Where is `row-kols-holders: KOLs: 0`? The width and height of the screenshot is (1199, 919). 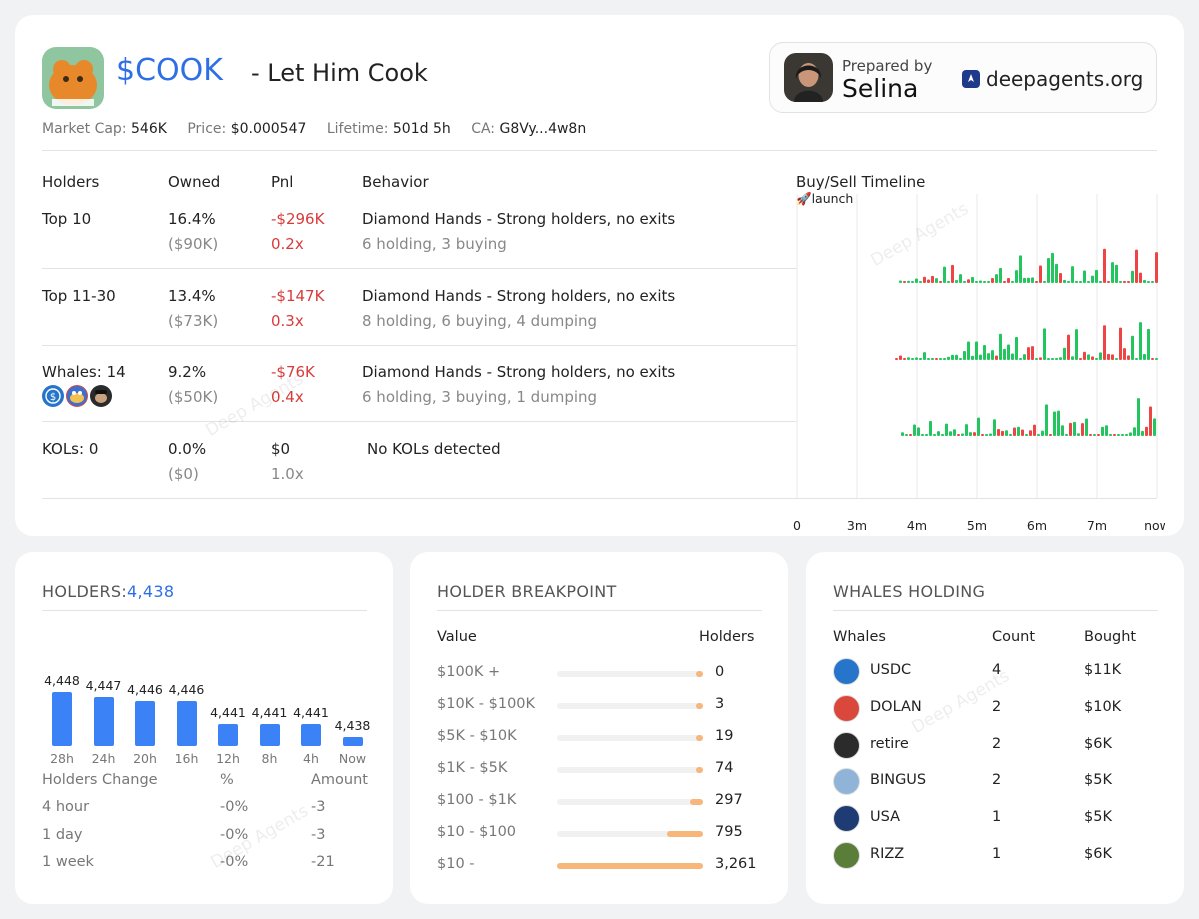
row-kols-holders: KOLs: 0 is located at coordinates (70, 449).